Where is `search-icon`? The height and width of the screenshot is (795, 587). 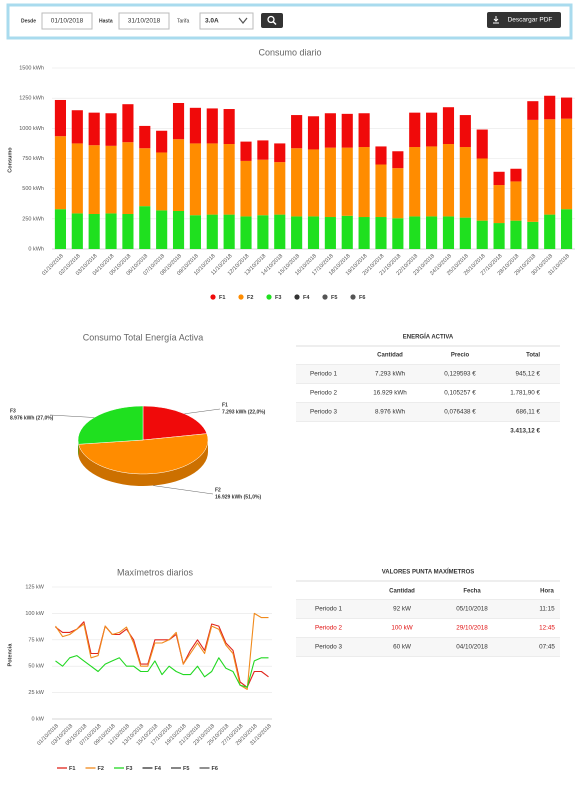
search-icon is located at coordinates (271, 19).